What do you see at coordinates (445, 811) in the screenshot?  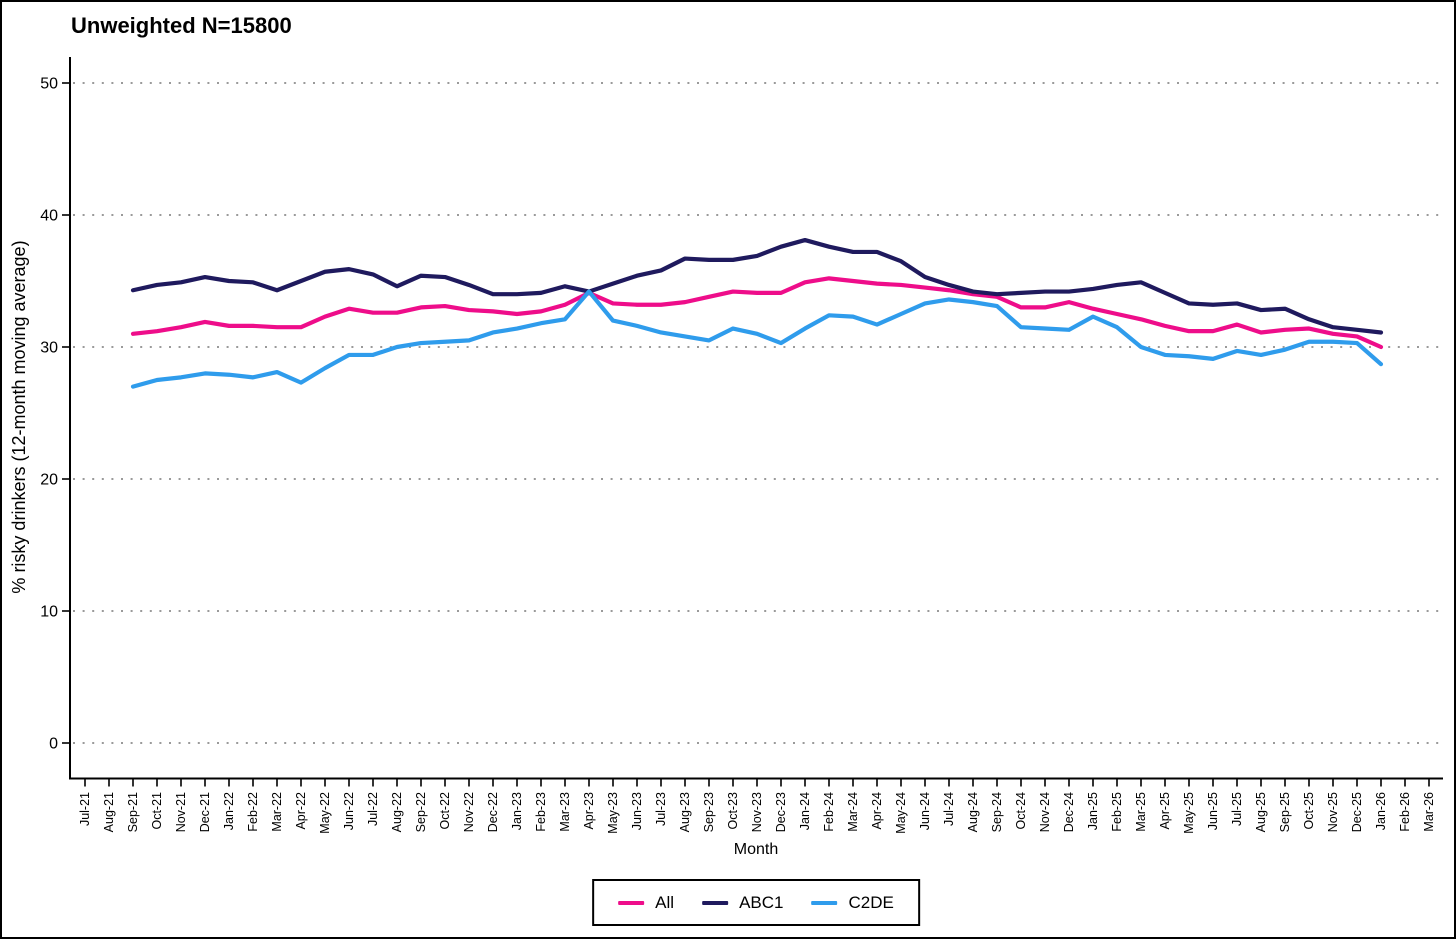 I see `x-tick-label-Oct-22: Oct-22` at bounding box center [445, 811].